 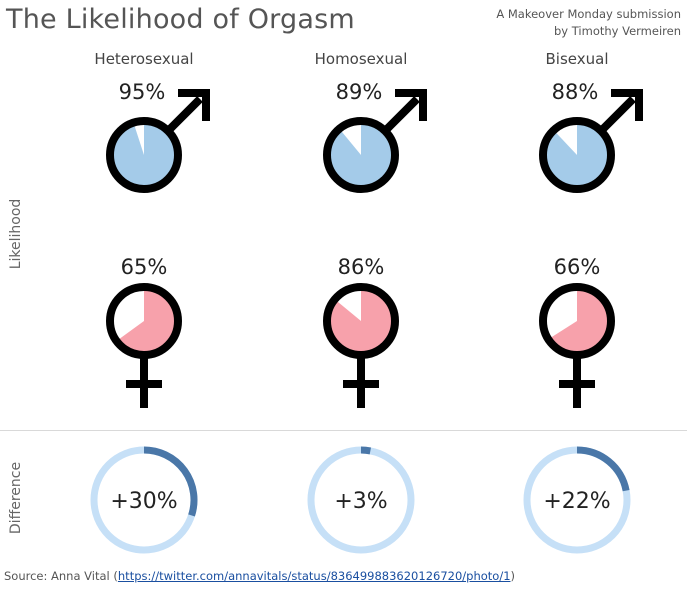 I want to click on male-arrow-head-bisexual, so click(x=627, y=105).